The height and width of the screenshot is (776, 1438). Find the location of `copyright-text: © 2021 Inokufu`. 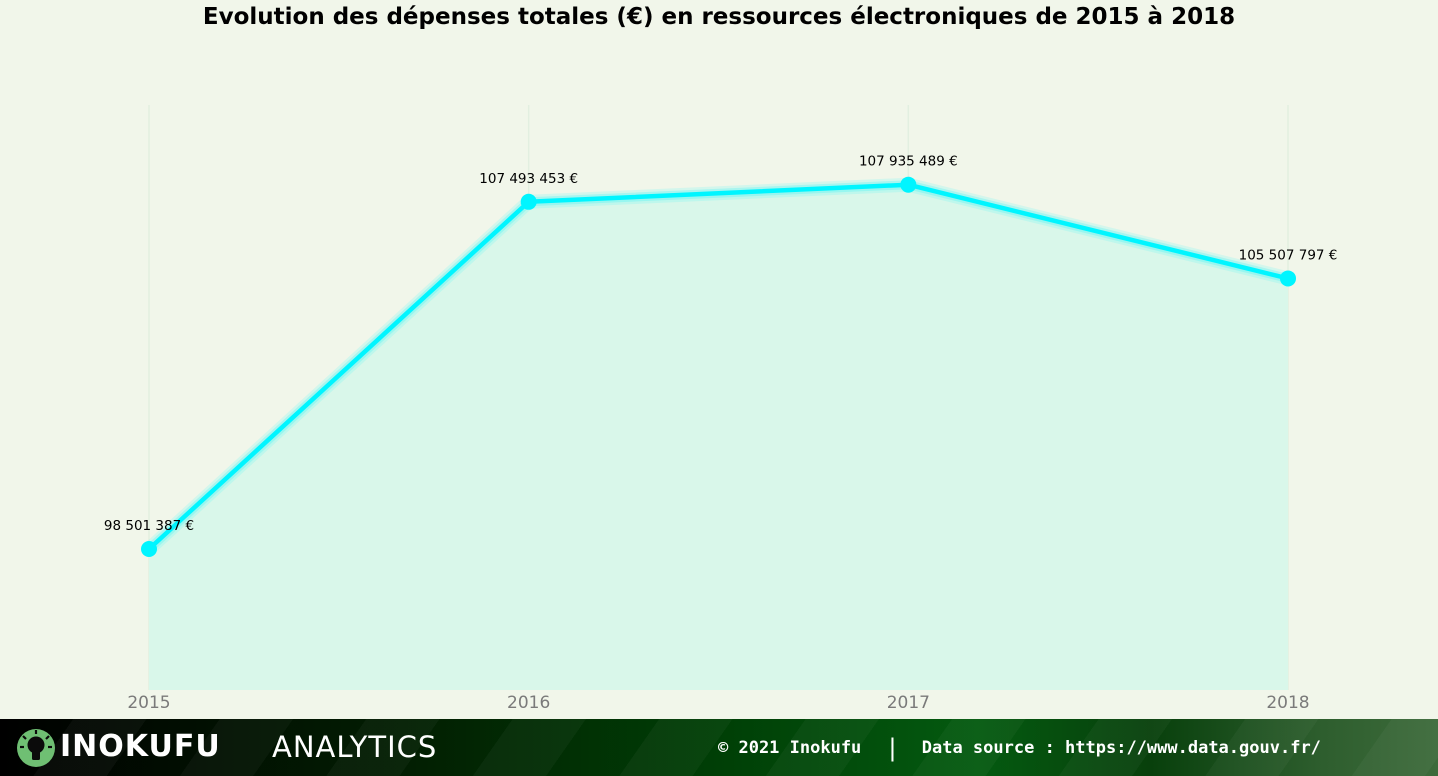

copyright-text: © 2021 Inokufu is located at coordinates (790, 748).